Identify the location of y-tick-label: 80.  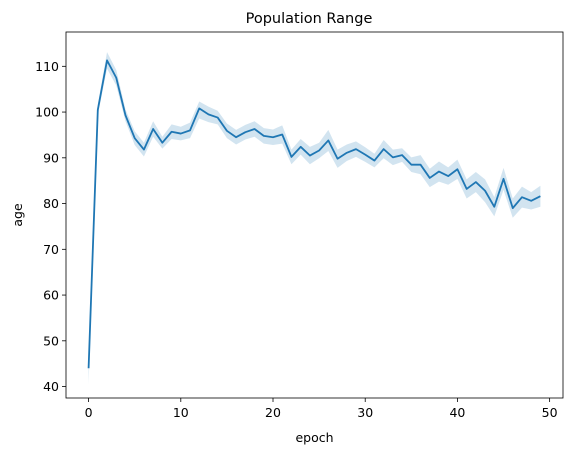
(51, 203).